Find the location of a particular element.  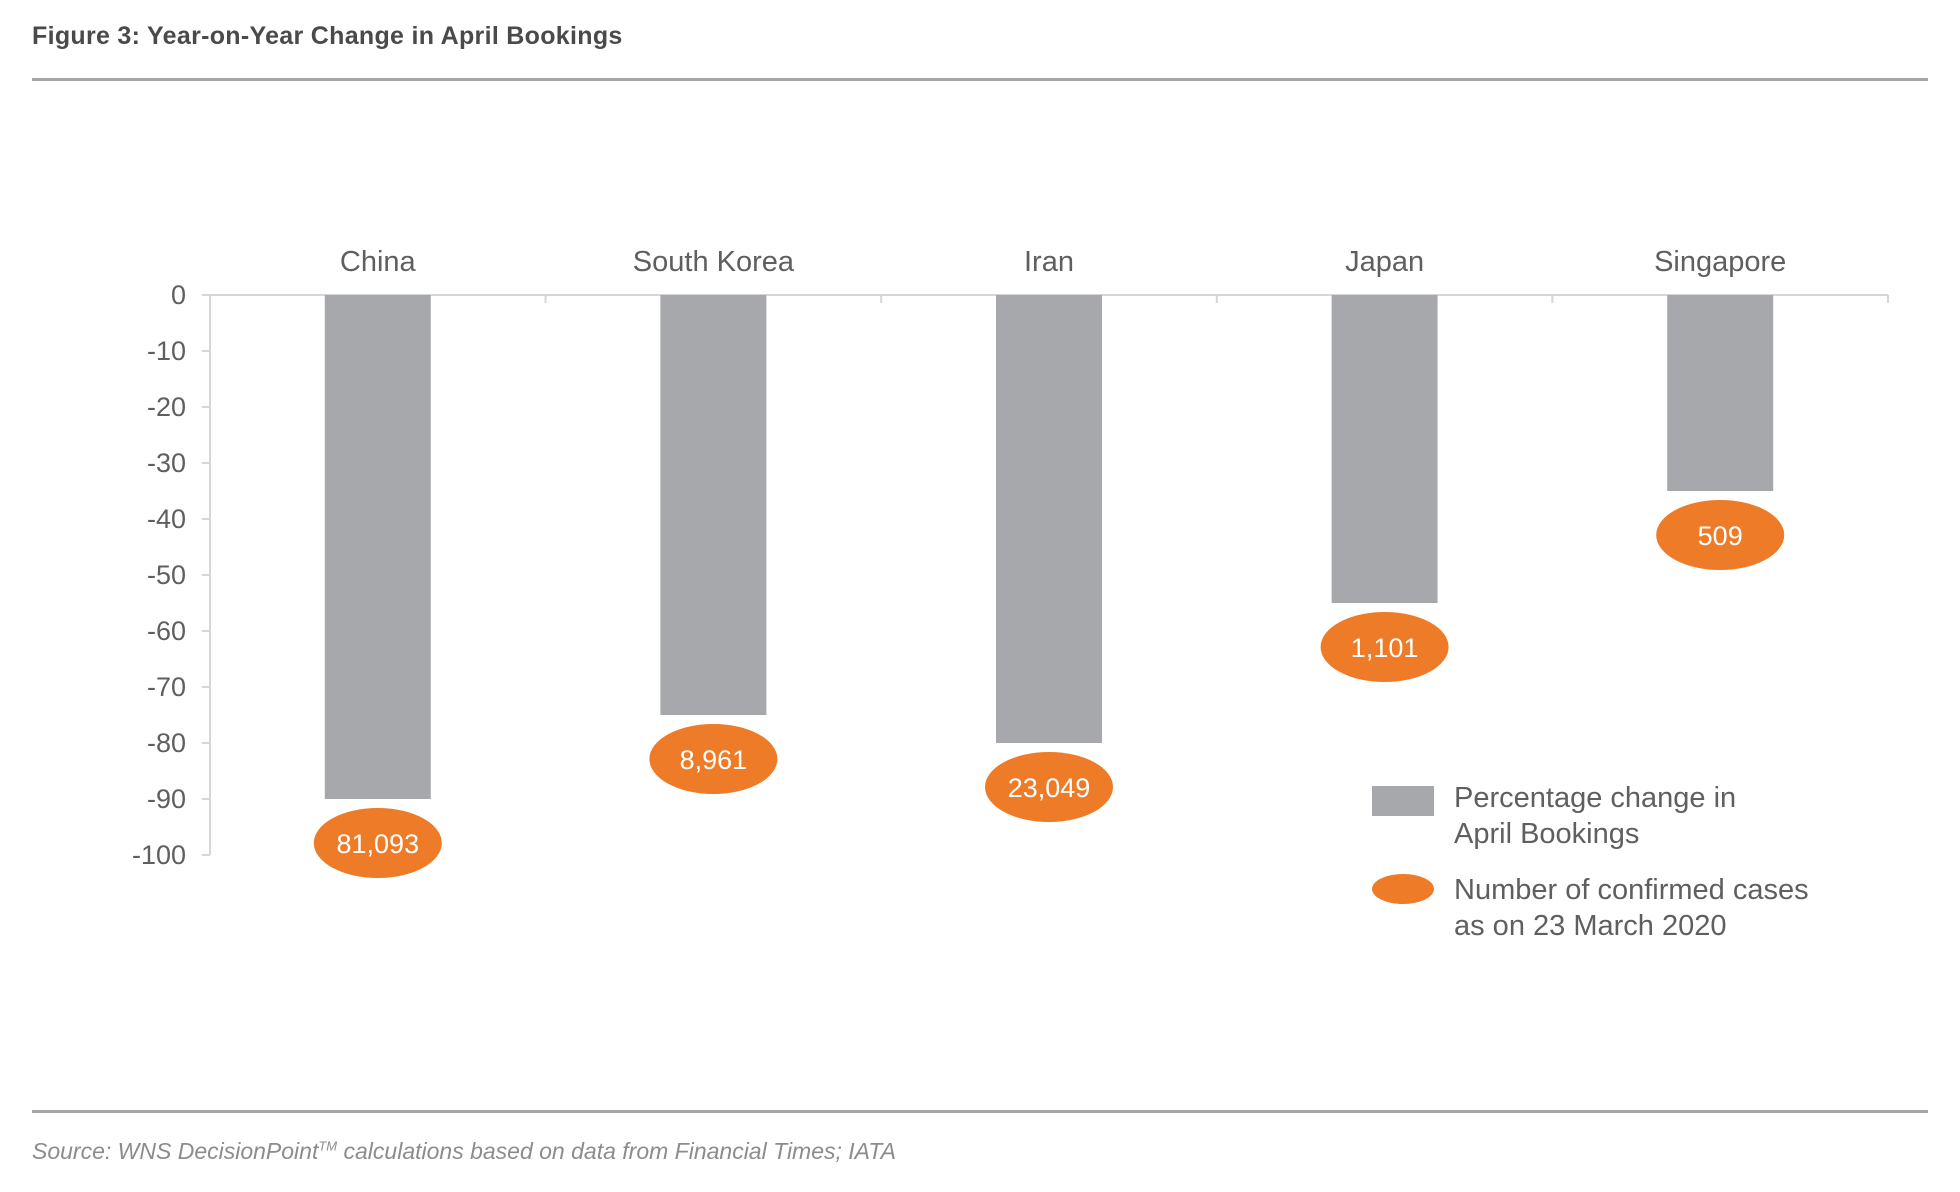

legend-label-cases: as on 23 March 2020 is located at coordinates (1590, 926).